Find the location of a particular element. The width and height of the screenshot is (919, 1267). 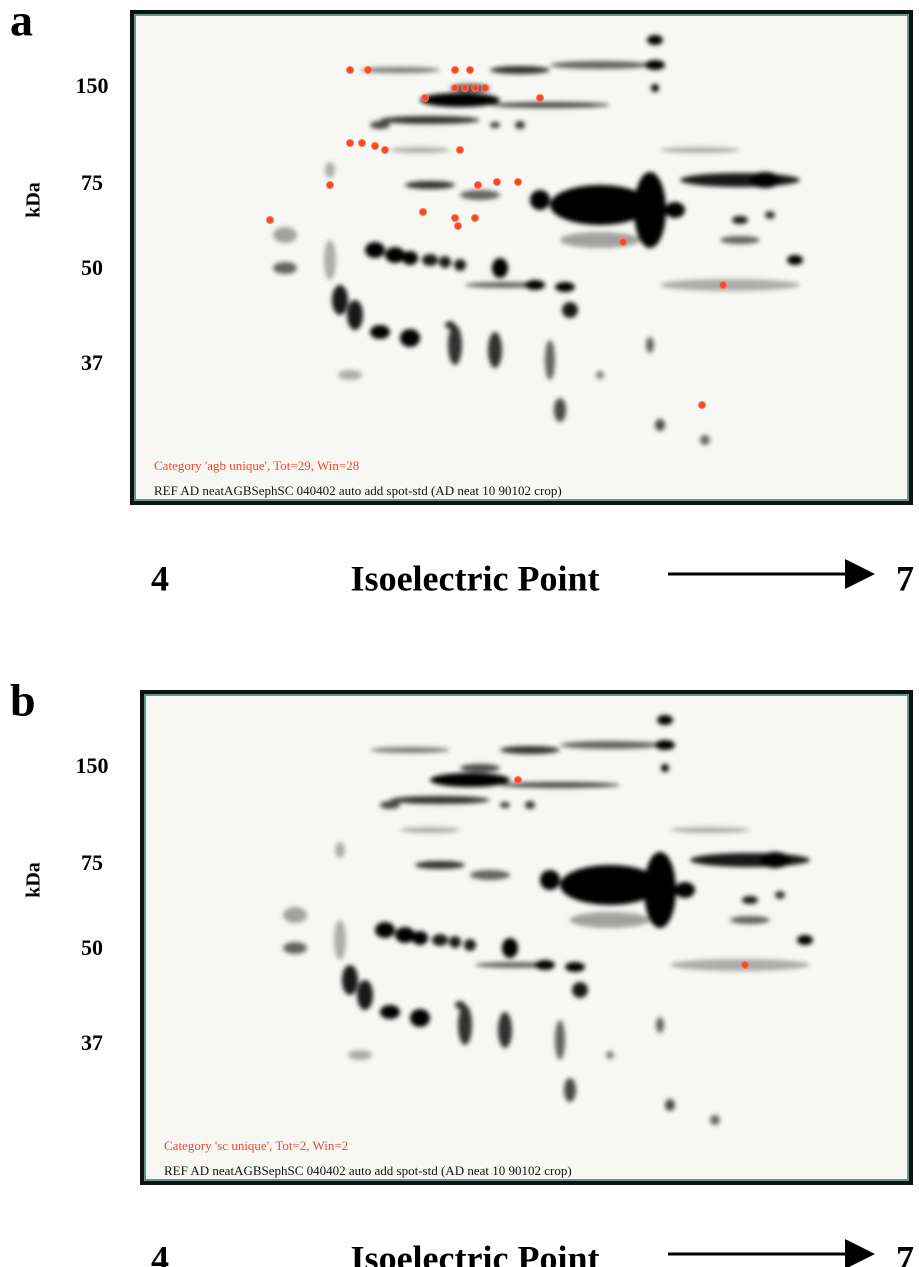

category-note: Category 'agb unique', Tot=29, Win=28 is located at coordinates (256, 465).